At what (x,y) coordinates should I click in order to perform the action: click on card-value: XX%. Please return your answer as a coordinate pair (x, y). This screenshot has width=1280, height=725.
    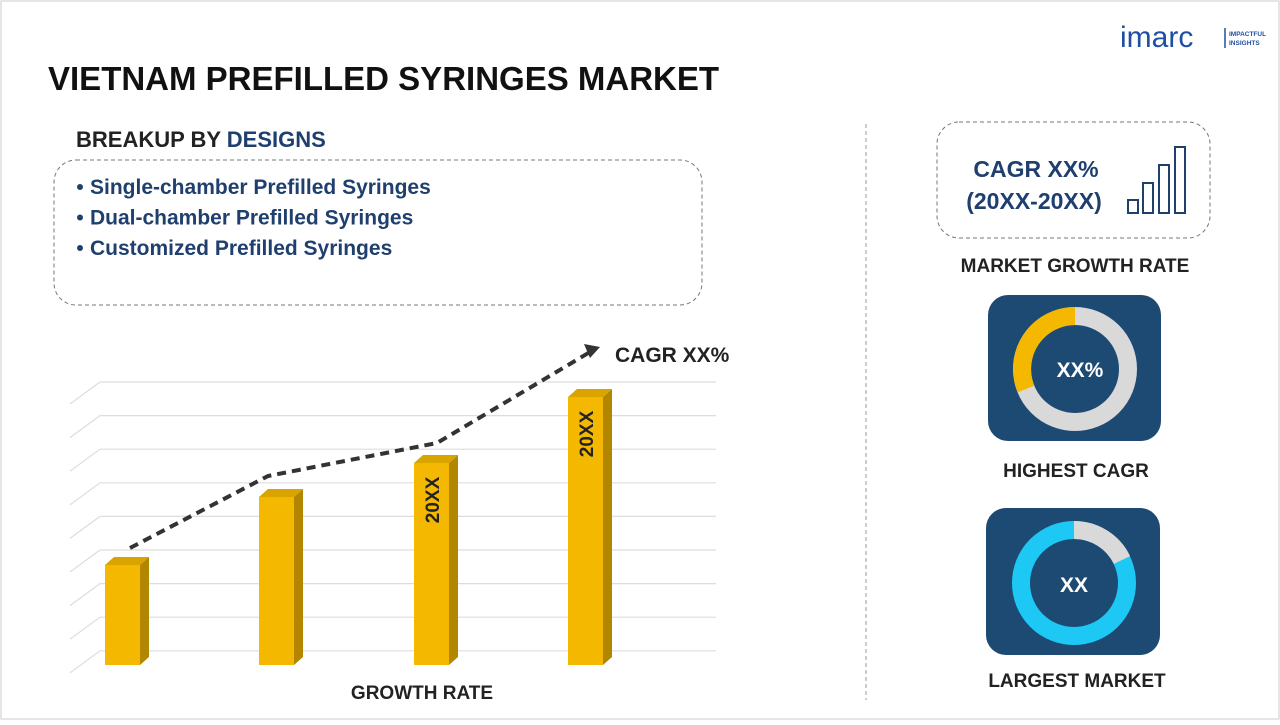
    Looking at the image, I should click on (1080, 370).